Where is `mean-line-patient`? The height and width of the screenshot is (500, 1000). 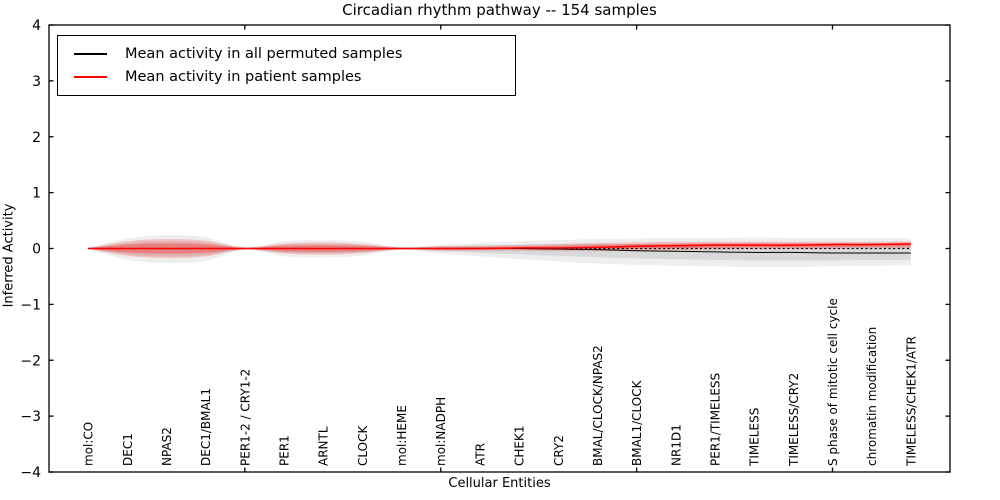
mean-line-patient is located at coordinates (499, 246).